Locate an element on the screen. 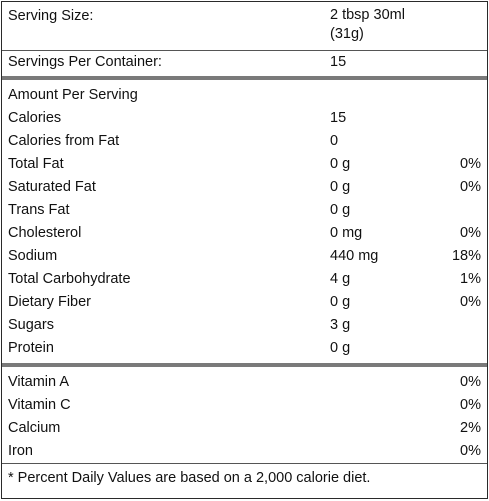 The image size is (489, 501). nutrient-value: 15 is located at coordinates (338, 118).